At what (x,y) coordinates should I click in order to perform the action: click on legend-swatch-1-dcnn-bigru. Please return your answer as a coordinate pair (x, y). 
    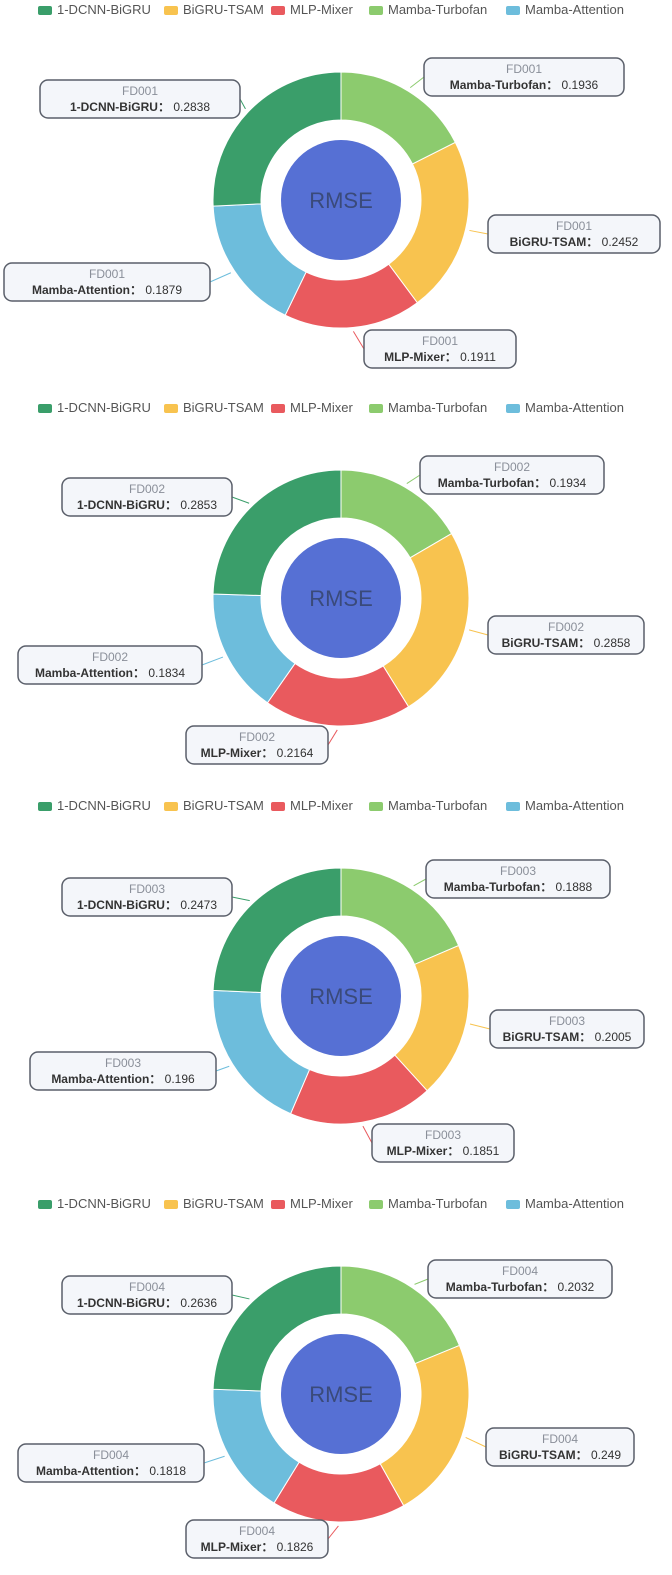
    Looking at the image, I should click on (45, 1204).